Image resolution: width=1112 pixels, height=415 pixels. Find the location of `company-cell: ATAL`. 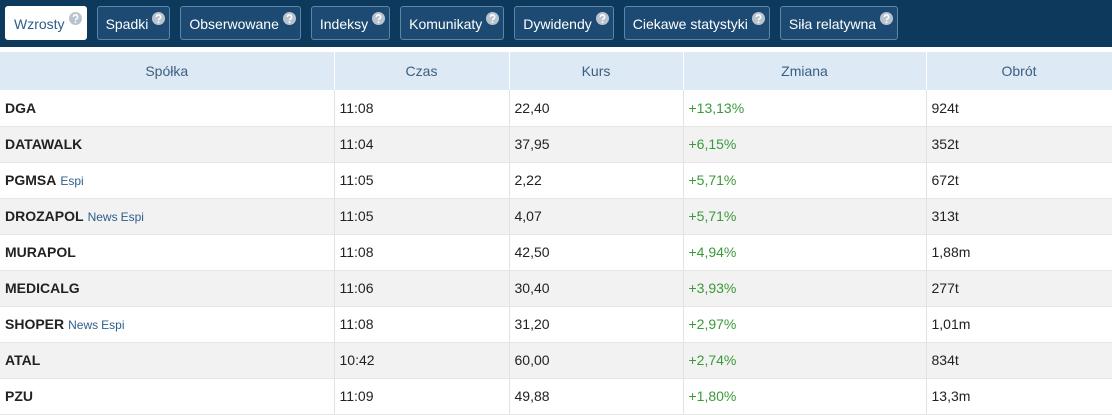

company-cell: ATAL is located at coordinates (167, 360).